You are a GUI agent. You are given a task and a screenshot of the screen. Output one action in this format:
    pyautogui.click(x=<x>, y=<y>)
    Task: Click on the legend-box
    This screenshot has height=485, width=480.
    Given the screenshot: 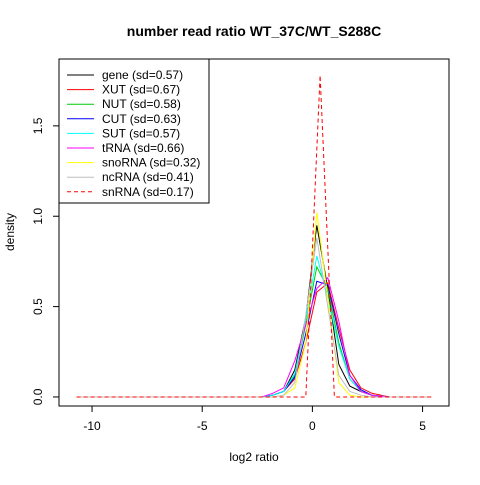 What is the action you would take?
    pyautogui.click(x=134, y=131)
    